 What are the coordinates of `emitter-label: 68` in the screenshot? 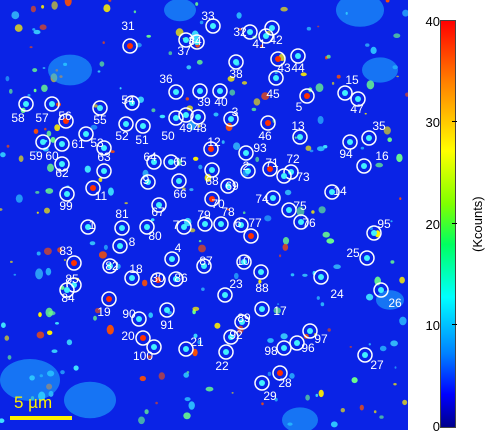 It's located at (212, 181).